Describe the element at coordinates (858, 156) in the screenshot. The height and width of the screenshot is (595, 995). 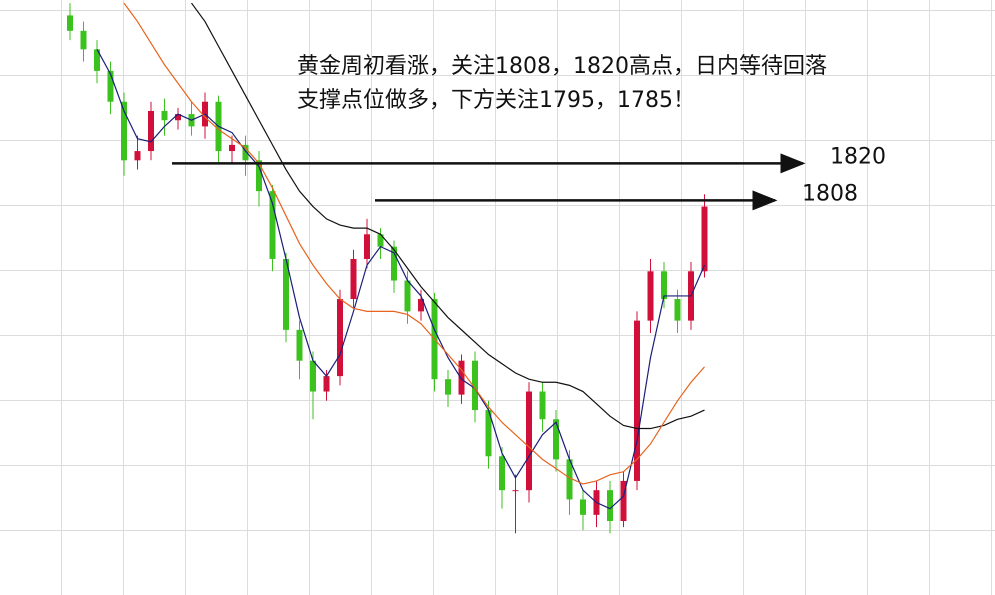
I see `level-label: 1820` at that location.